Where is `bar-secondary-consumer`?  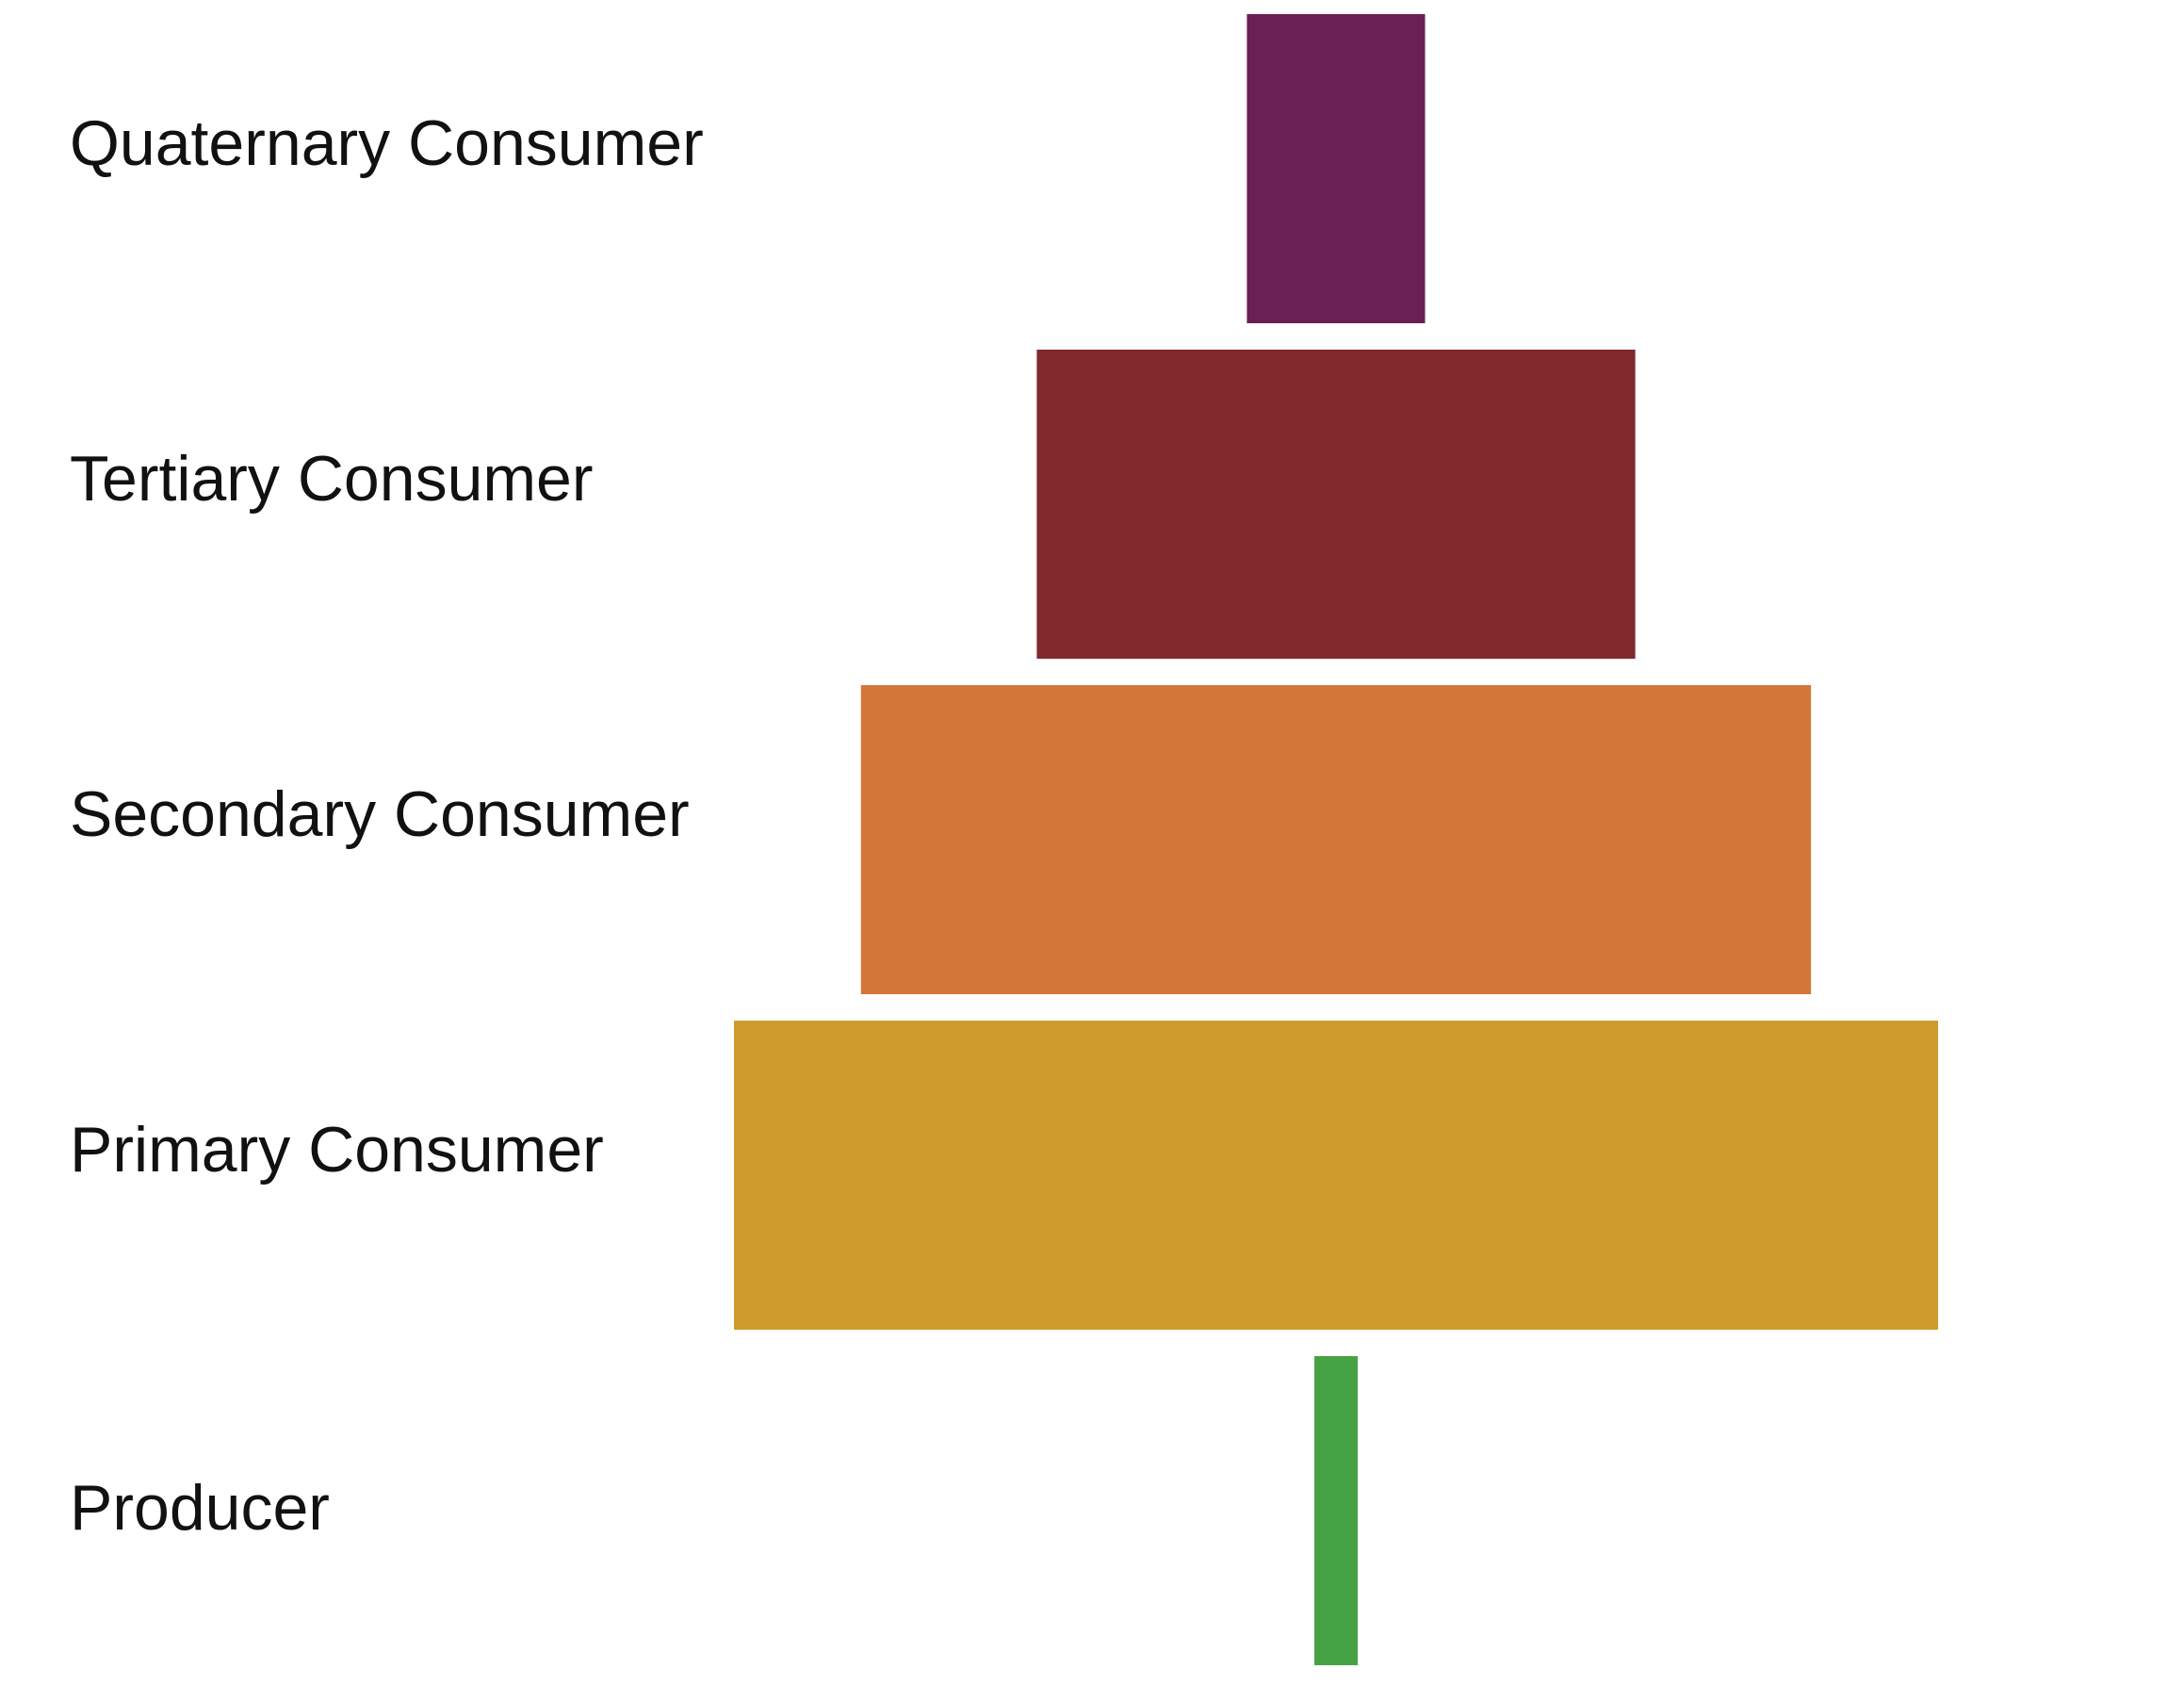 bar-secondary-consumer is located at coordinates (1336, 839).